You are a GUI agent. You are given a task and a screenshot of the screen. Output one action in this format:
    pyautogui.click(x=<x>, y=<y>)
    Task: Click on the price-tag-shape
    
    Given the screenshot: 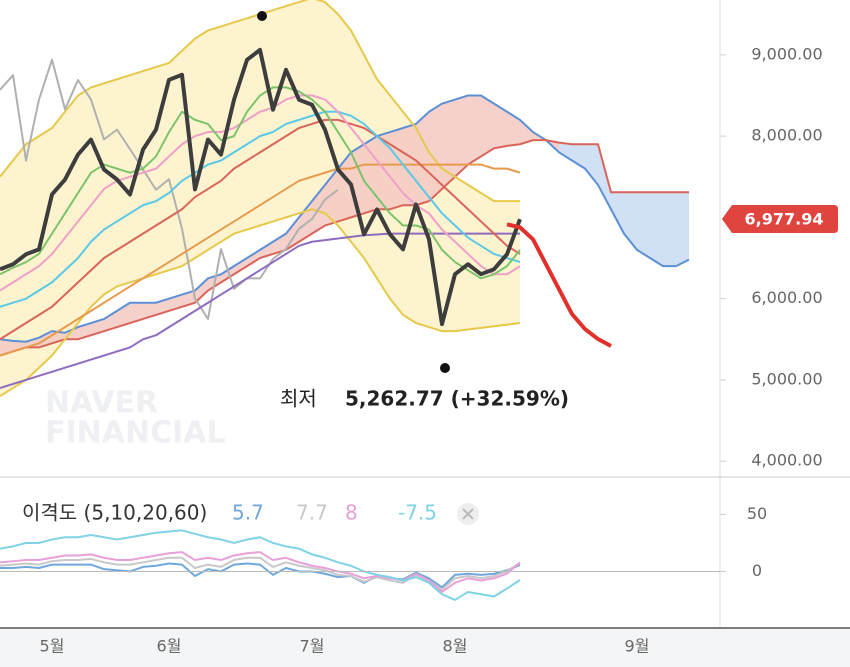 What is the action you would take?
    pyautogui.click(x=780, y=219)
    